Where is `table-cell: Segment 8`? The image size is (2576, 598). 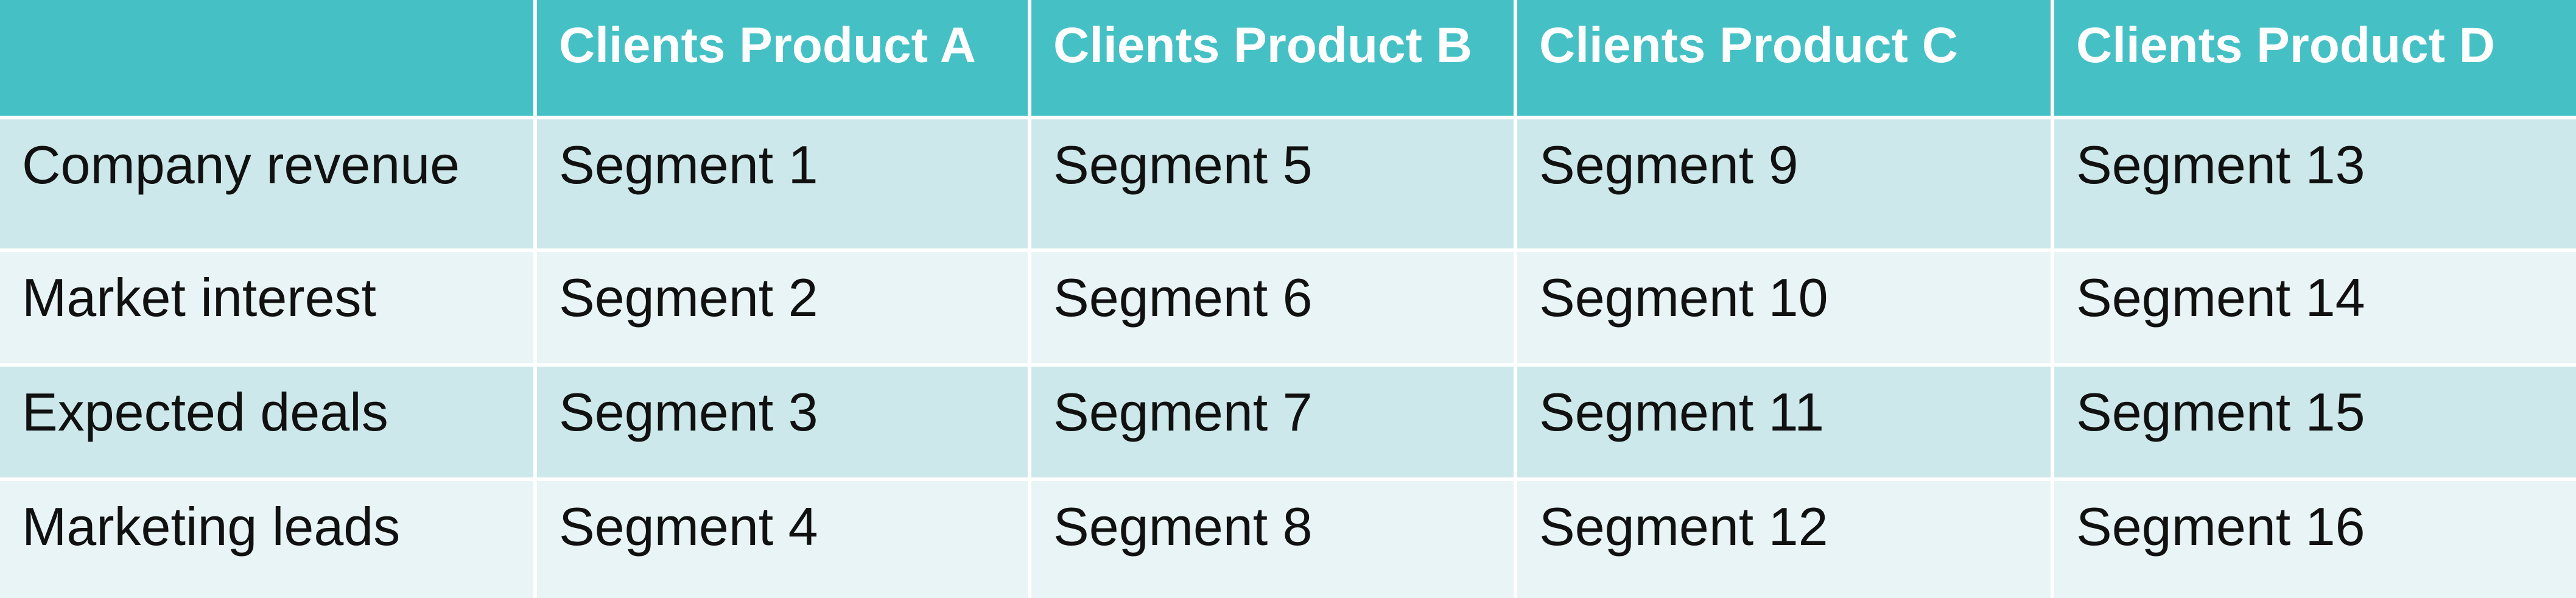
table-cell: Segment 8 is located at coordinates (1272, 539).